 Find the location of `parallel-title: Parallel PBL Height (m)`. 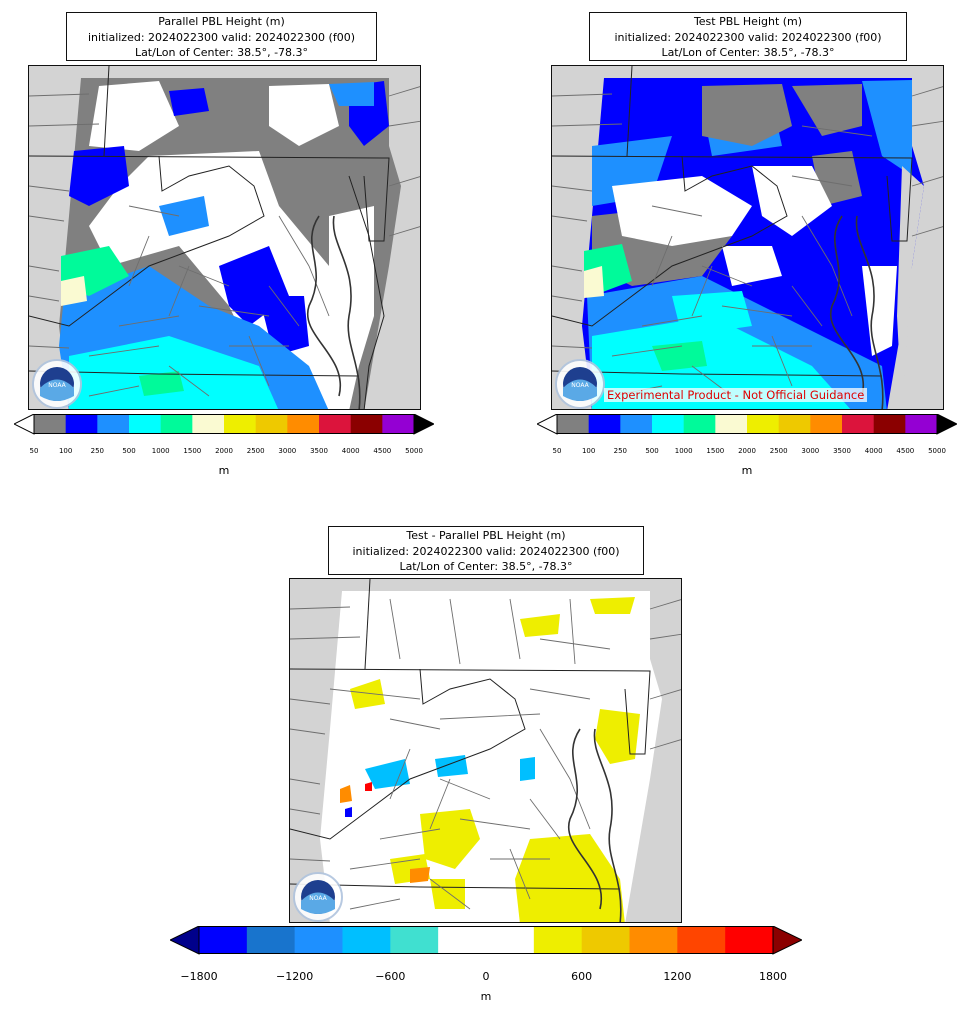

parallel-title: Parallel PBL Height (m) is located at coordinates (221, 21).